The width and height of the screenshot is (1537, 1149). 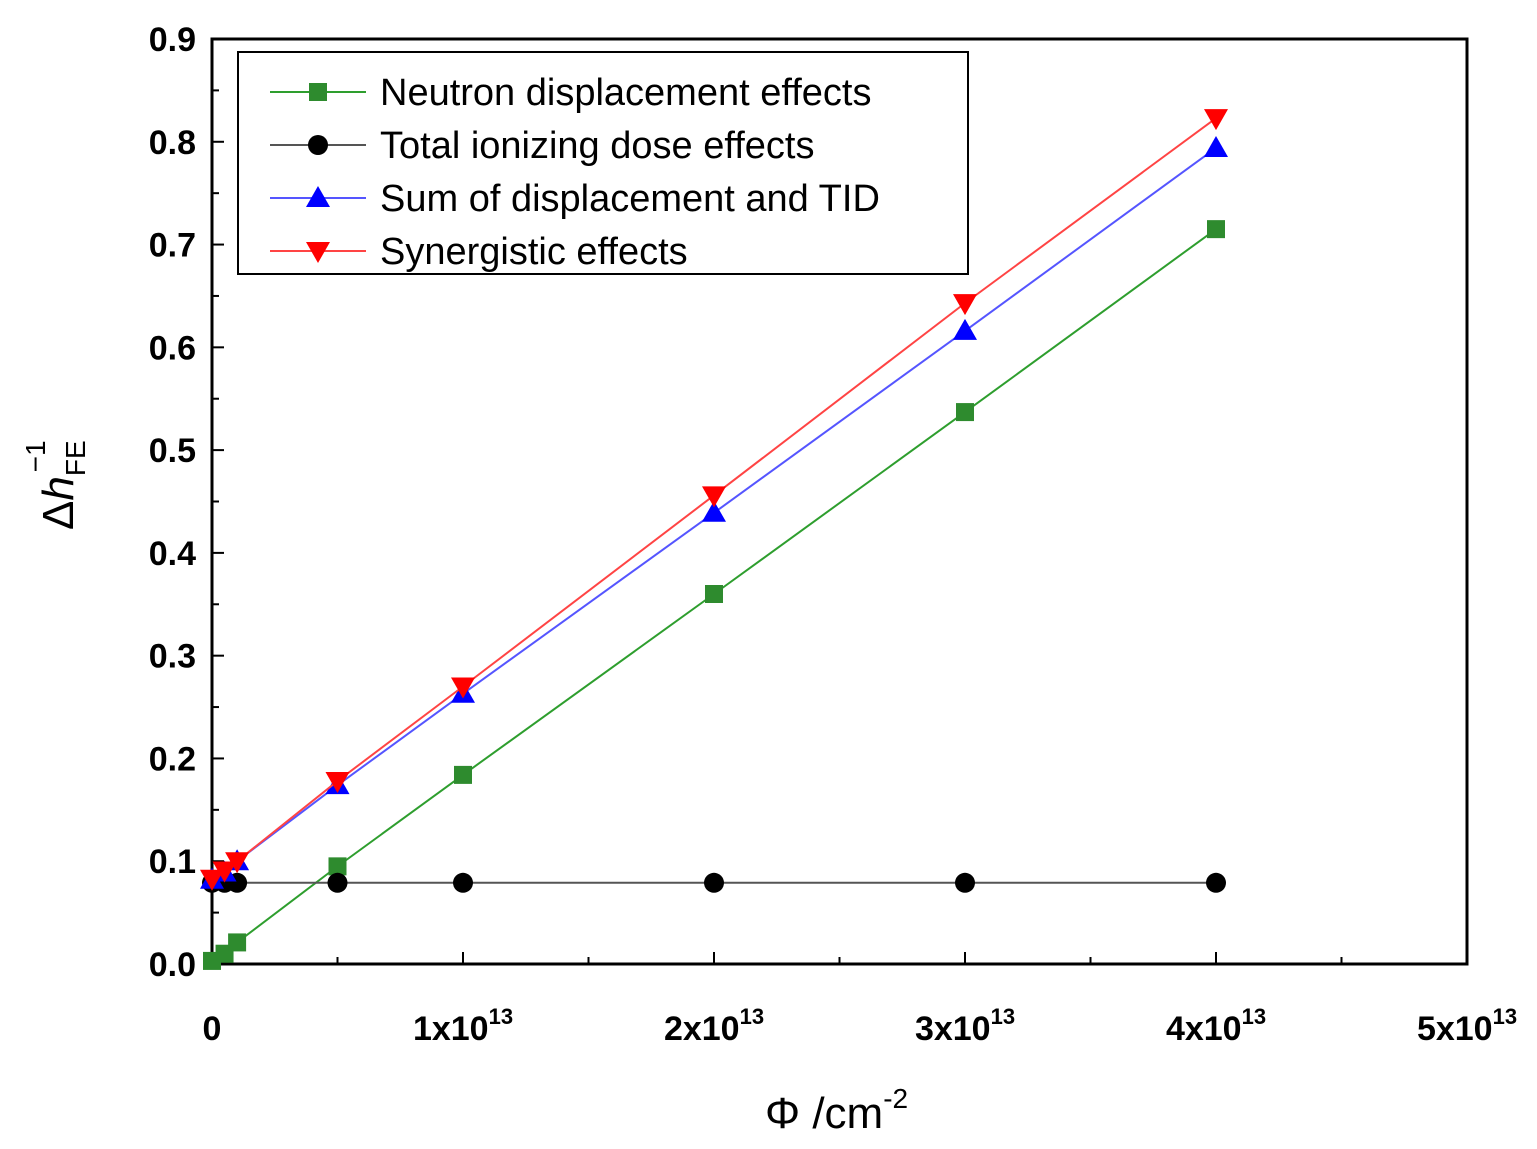 I want to click on x-tick-label: 0, so click(x=212, y=1029).